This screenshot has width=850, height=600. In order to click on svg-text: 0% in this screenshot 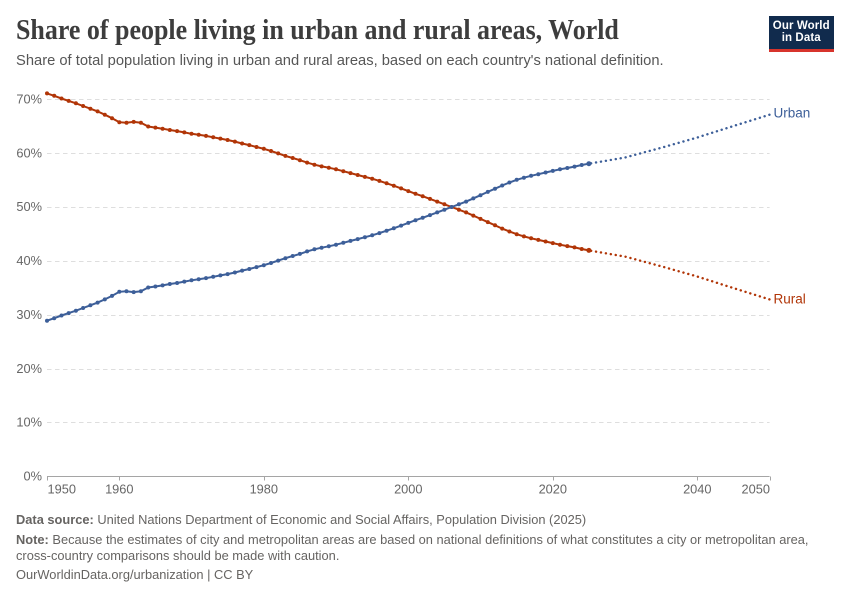, I will do `click(33, 476)`.